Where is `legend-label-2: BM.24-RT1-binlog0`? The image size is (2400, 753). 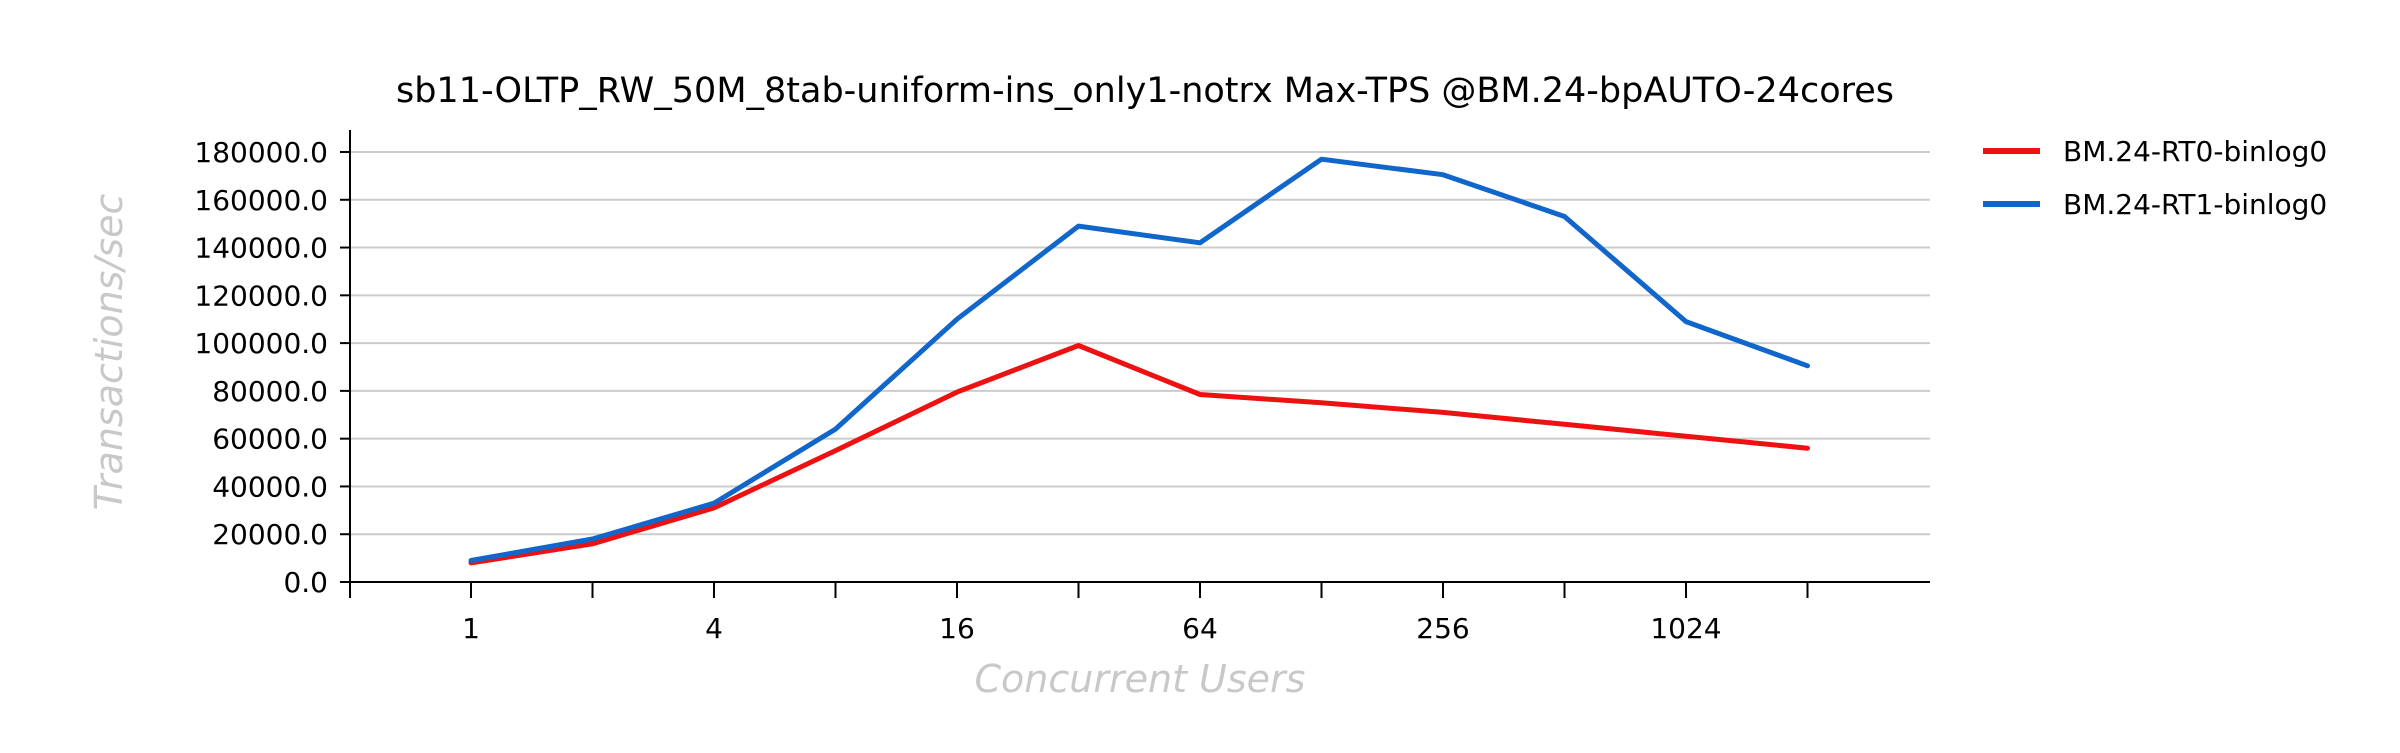 legend-label-2: BM.24-RT1-binlog0 is located at coordinates (2195, 204).